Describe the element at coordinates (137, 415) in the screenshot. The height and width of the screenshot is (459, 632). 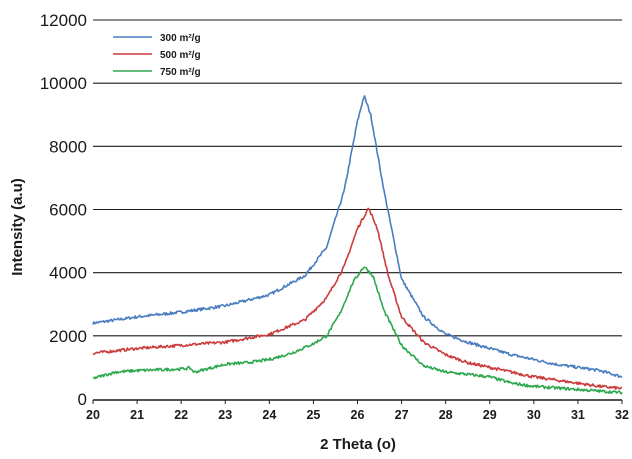
I see `x-tick-label: 21` at that location.